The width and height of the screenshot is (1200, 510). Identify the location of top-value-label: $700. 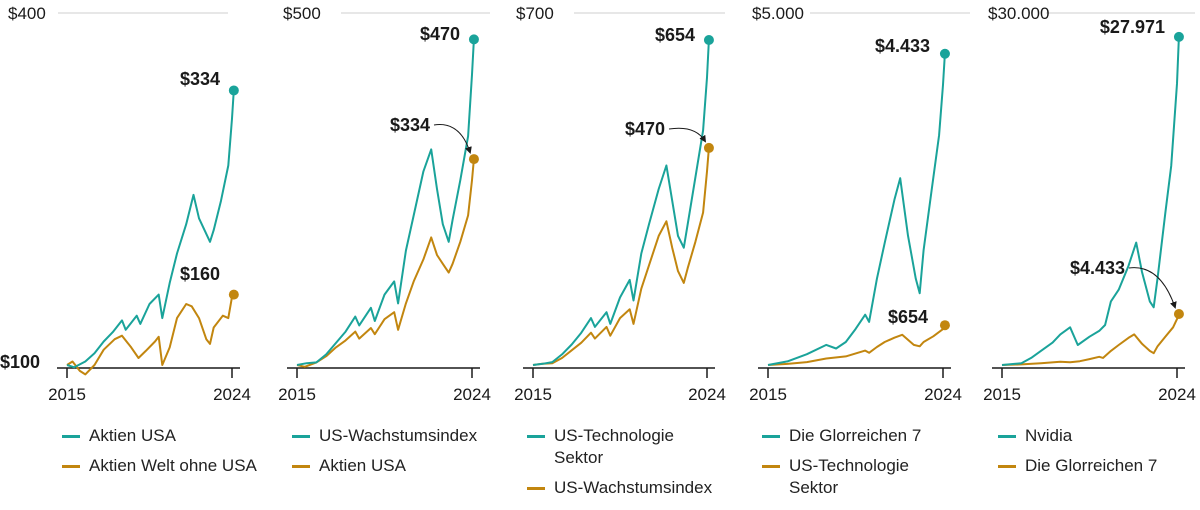
(535, 13).